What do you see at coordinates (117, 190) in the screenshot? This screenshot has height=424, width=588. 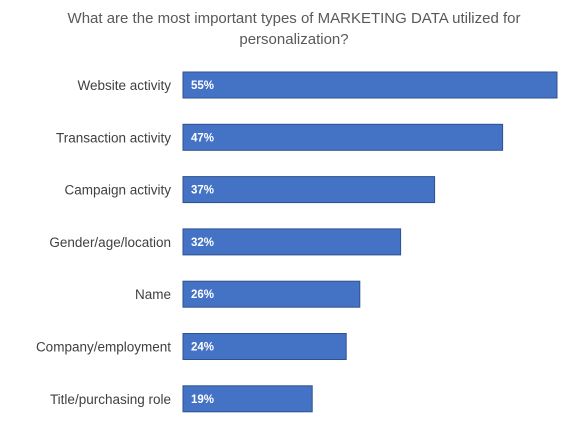 I see `category-label-campaign-activity: Campaign activity` at bounding box center [117, 190].